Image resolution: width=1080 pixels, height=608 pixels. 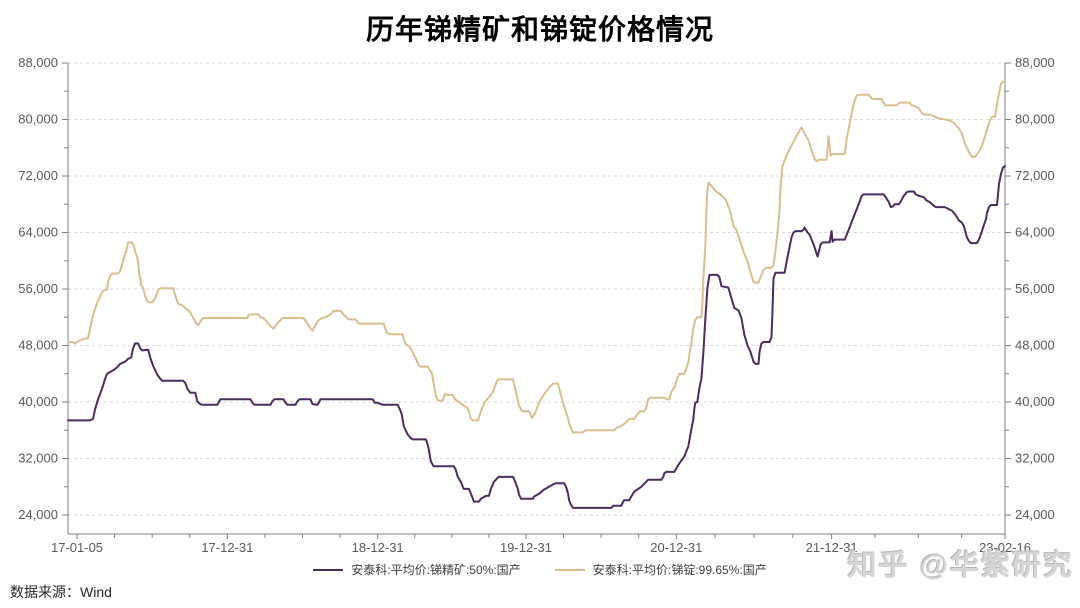 I want to click on legend-label-ingot: 安泰科:平均价:锑锭:99.65%:国产, so click(x=679, y=570).